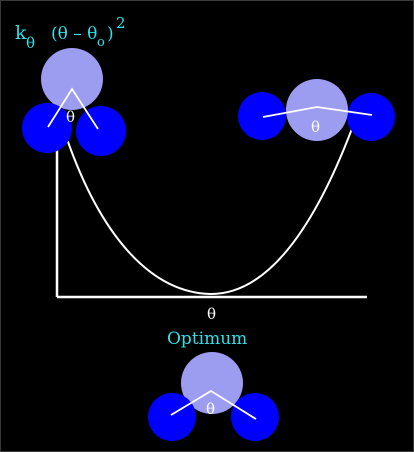  Describe the element at coordinates (121, 23) in the screenshot. I see `formula-exponent: 2` at that location.